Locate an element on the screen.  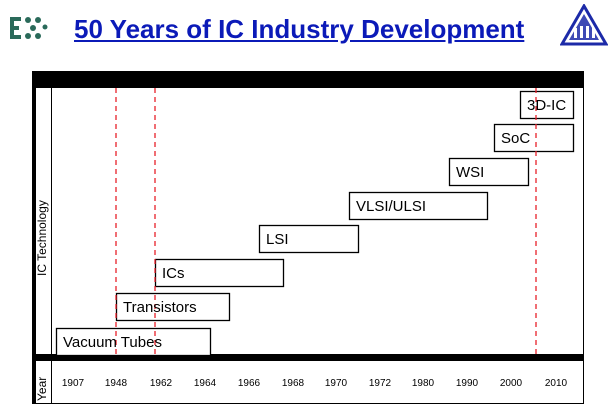
y-axis-label: IC Technology is located at coordinates (42, 238).